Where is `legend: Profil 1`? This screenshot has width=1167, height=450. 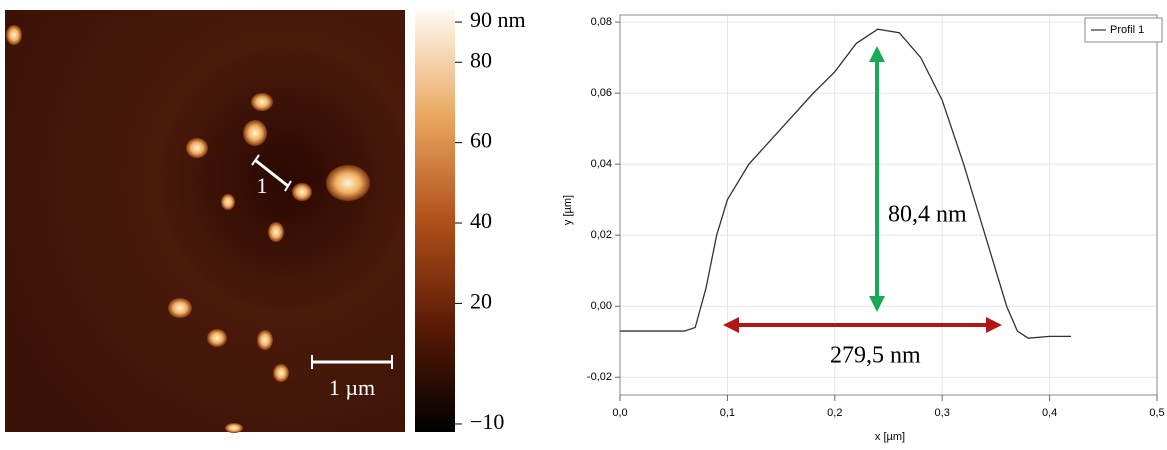 legend: Profil 1 is located at coordinates (1123, 30).